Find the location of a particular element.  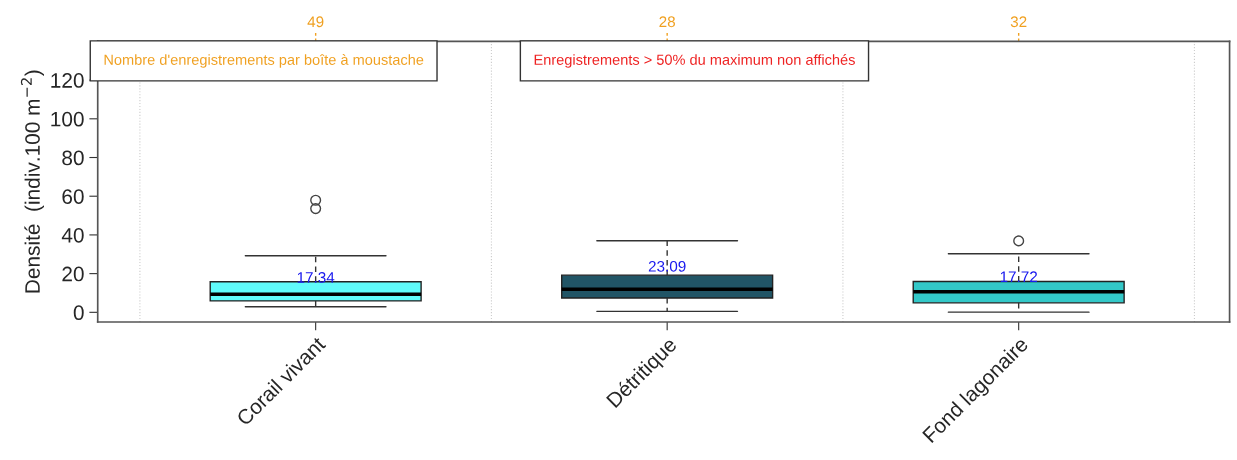

annotation: Enregistrements > 50% du maximum non affichés is located at coordinates (694, 61).